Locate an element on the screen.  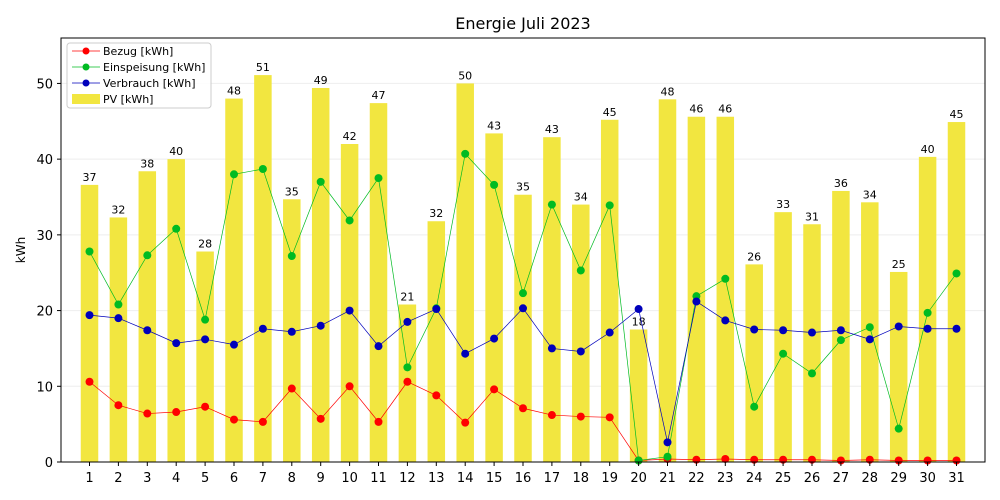
pv-bar-label: 35 is located at coordinates (292, 191).